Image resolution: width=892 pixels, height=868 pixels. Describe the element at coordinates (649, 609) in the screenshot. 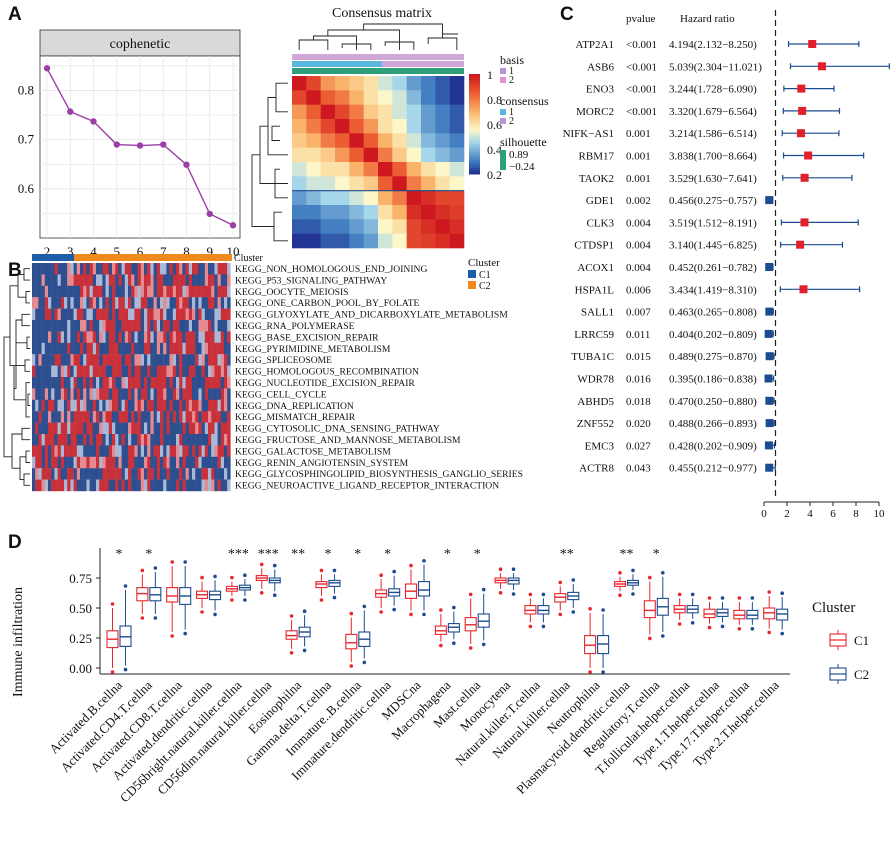

I see `box-body` at that location.